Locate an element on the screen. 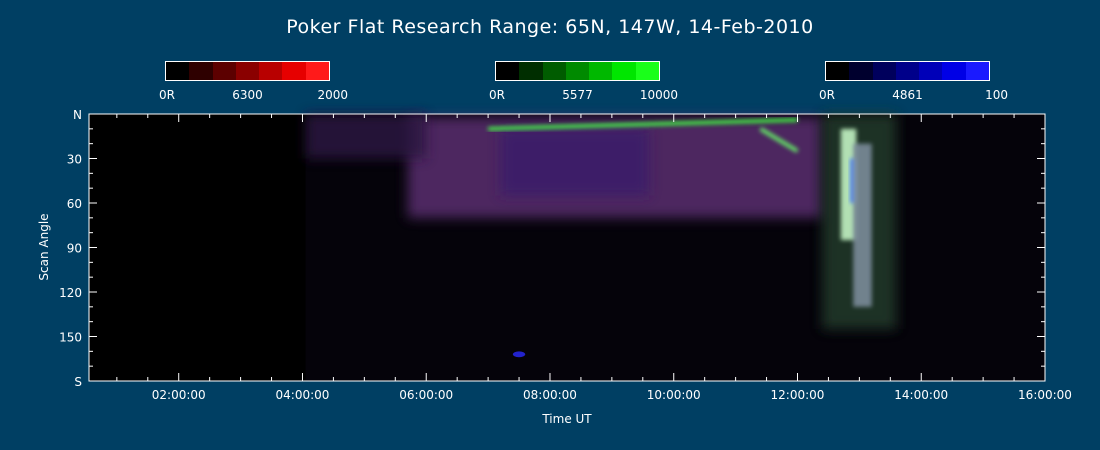 This screenshot has height=450, width=1100. y-tick-label: 120 is located at coordinates (70, 293).